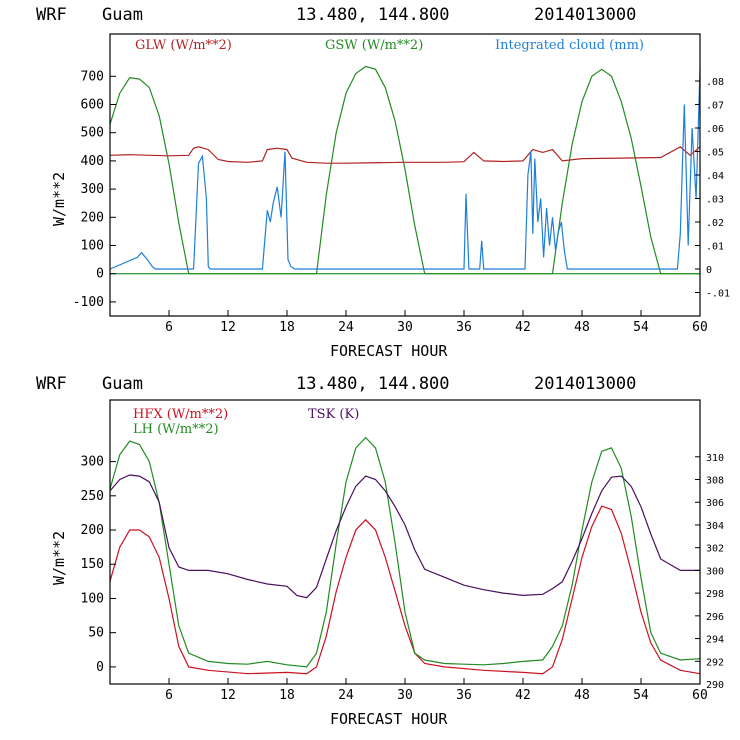 Image resolution: width=740 pixels, height=740 pixels. What do you see at coordinates (715, 129) in the screenshot?
I see `right-tick-label: .06` at bounding box center [715, 129].